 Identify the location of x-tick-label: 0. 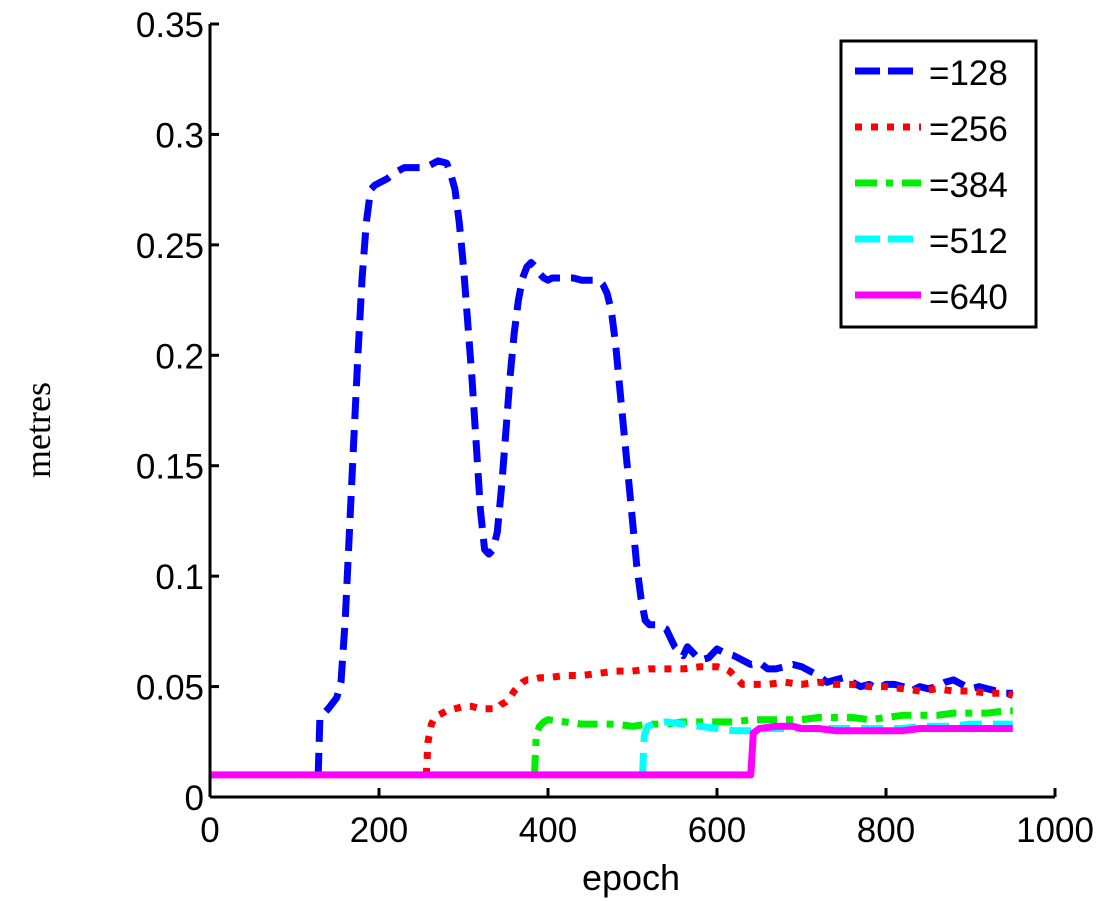
(209, 830).